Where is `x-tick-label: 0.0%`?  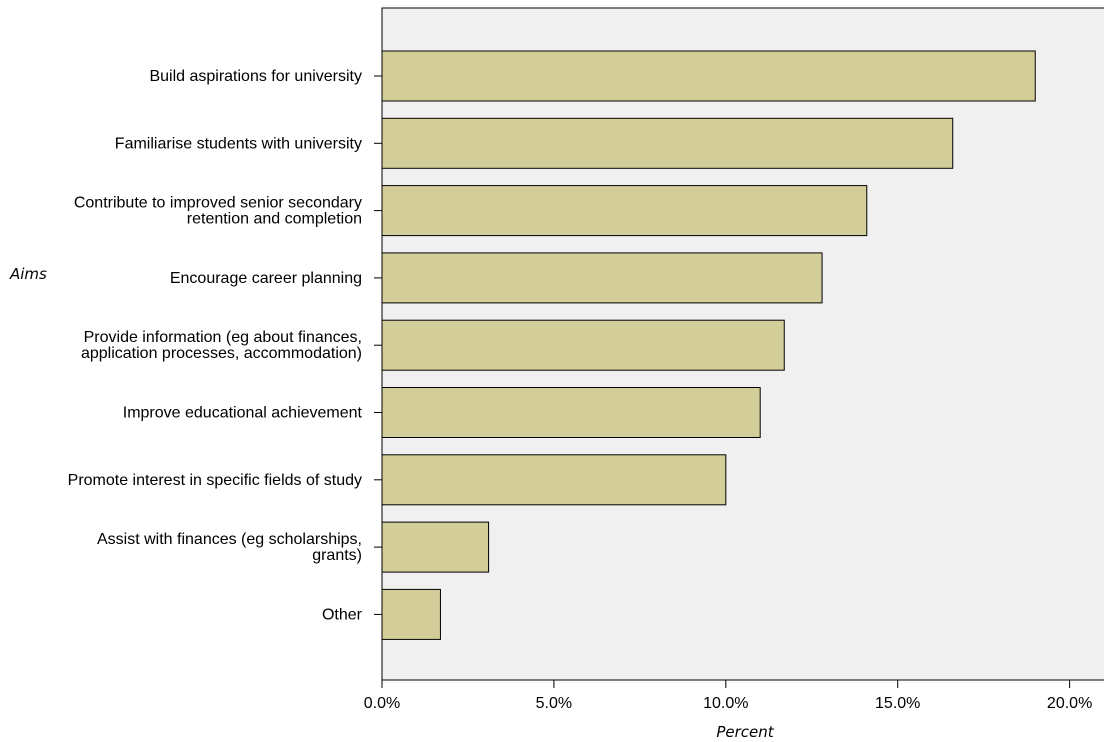 x-tick-label: 0.0% is located at coordinates (382, 703).